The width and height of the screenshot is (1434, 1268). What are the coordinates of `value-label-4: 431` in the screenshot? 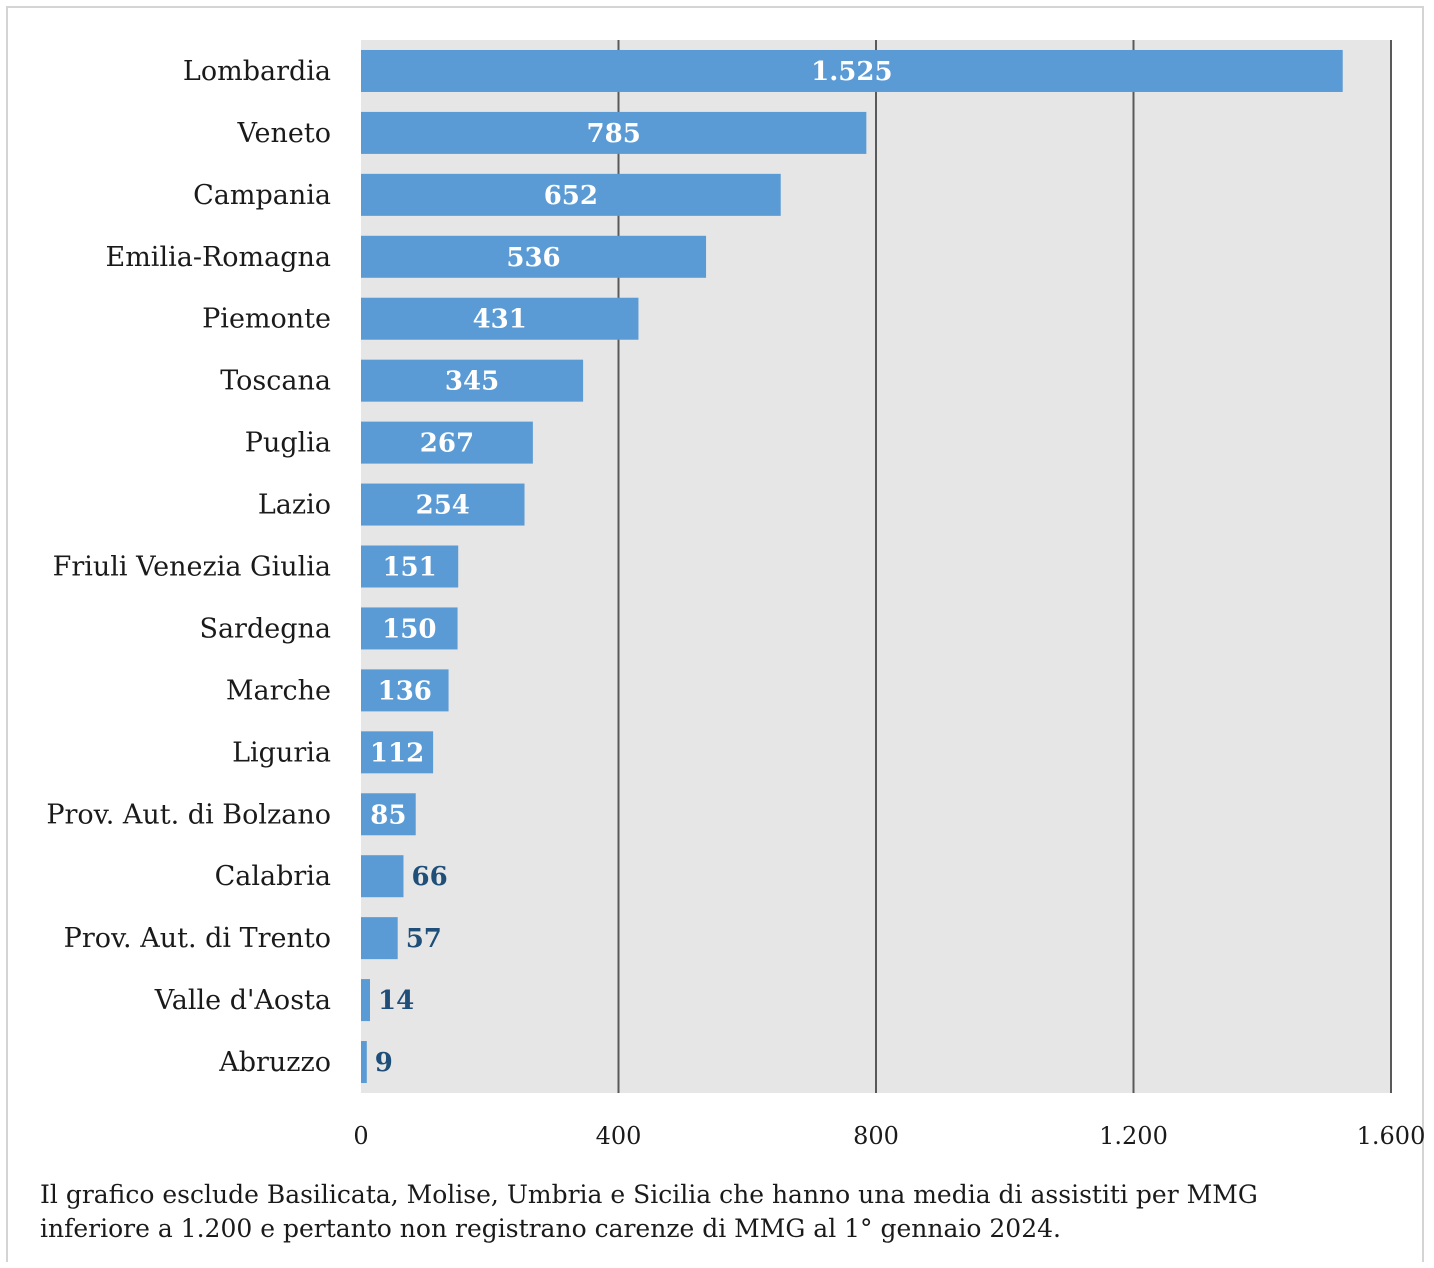 It's located at (500, 320).